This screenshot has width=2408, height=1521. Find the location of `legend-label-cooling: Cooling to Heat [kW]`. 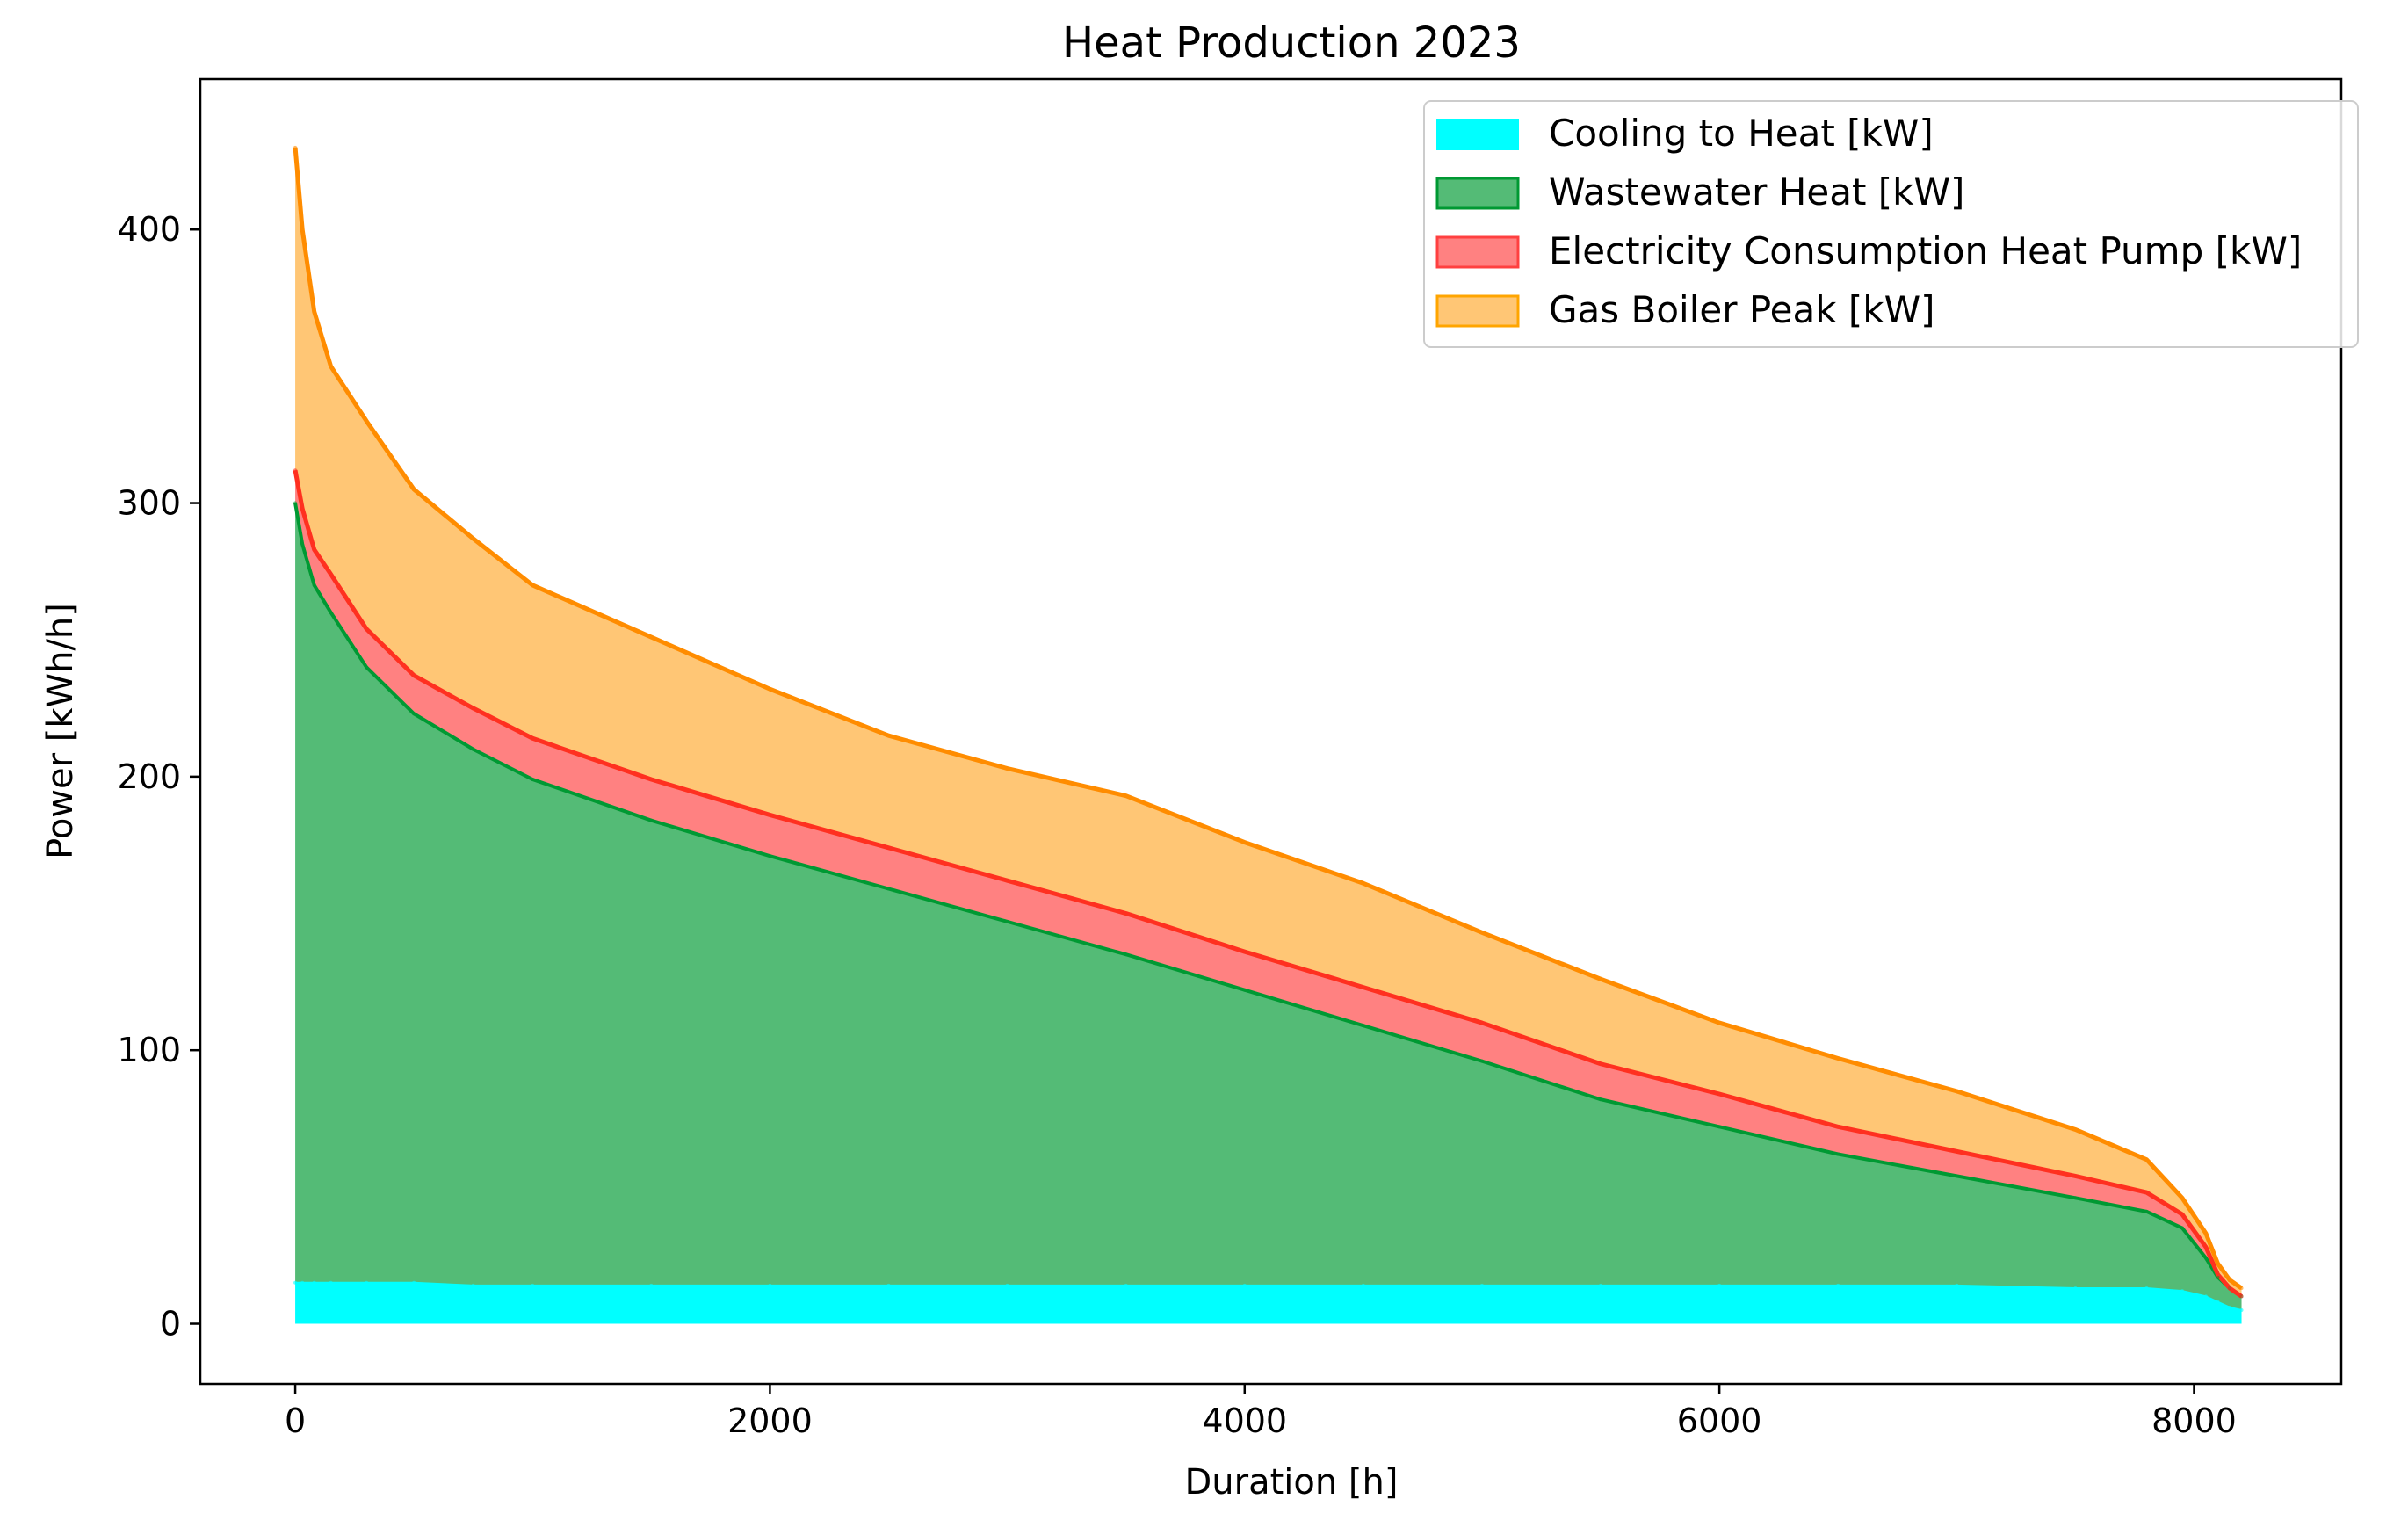

legend-label-cooling: Cooling to Heat [kW] is located at coordinates (1742, 133).